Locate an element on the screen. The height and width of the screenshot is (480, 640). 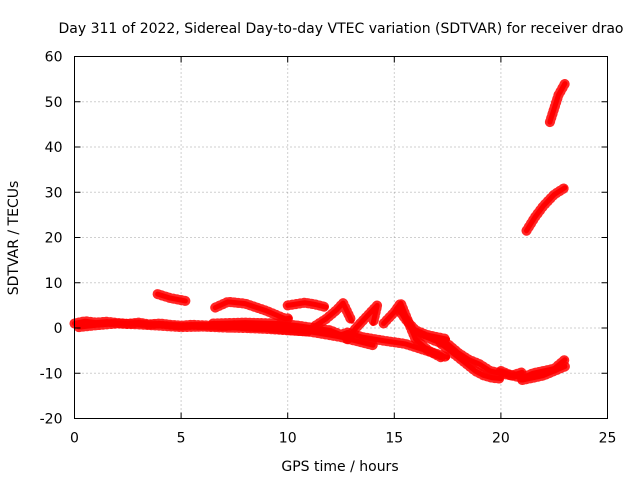
y-tick-label: -20 is located at coordinates (51, 420).